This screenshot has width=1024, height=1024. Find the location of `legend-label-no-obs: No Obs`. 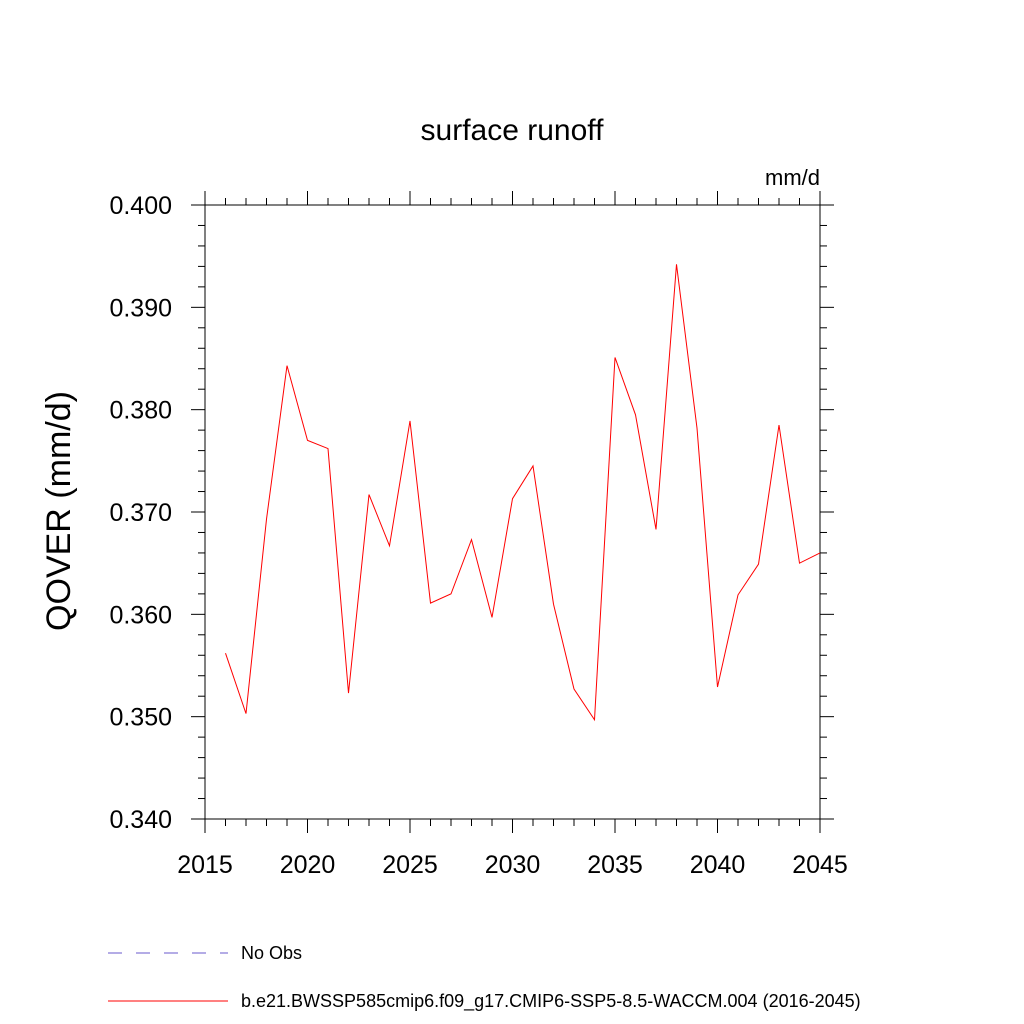

legend-label-no-obs: No Obs is located at coordinates (271, 953).